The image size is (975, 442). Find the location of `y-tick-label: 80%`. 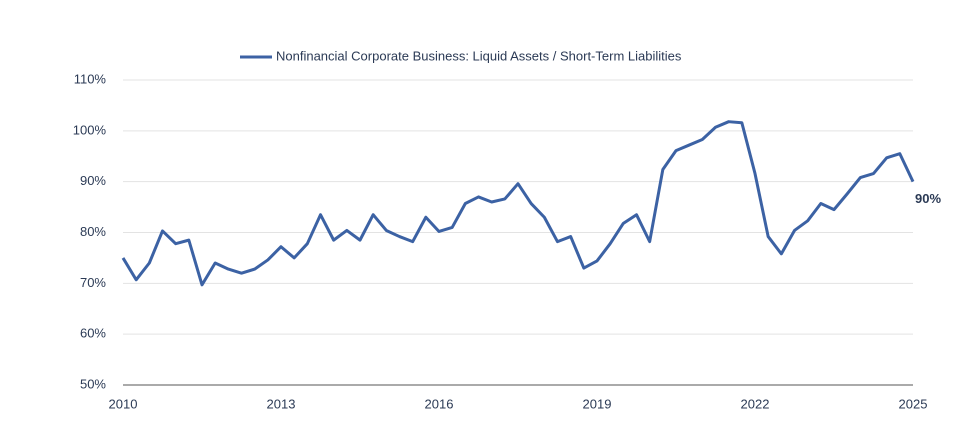

y-tick-label: 80% is located at coordinates (93, 231).